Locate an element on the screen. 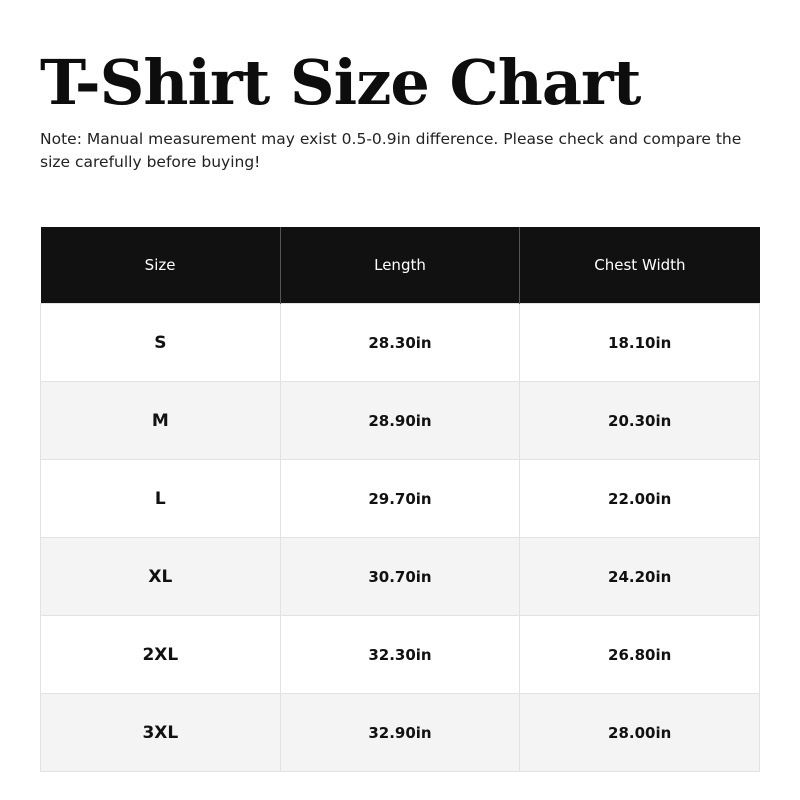 The height and width of the screenshot is (800, 800). size-cell: S is located at coordinates (160, 342).